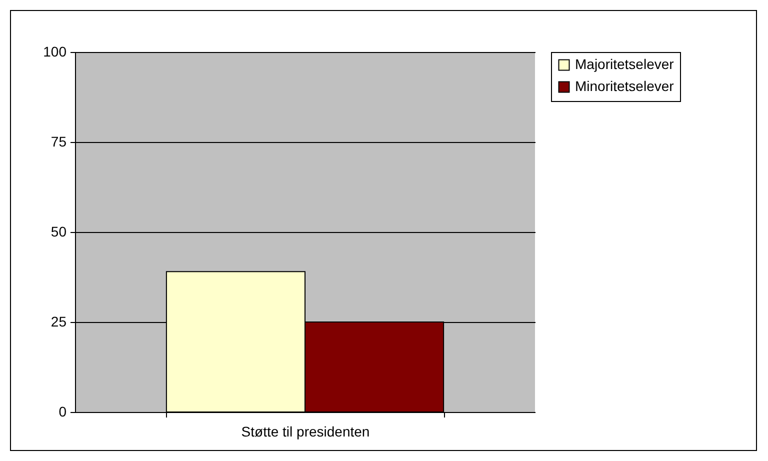 This screenshot has width=768, height=461. Describe the element at coordinates (58, 322) in the screenshot. I see `y-tick-label: 25` at that location.